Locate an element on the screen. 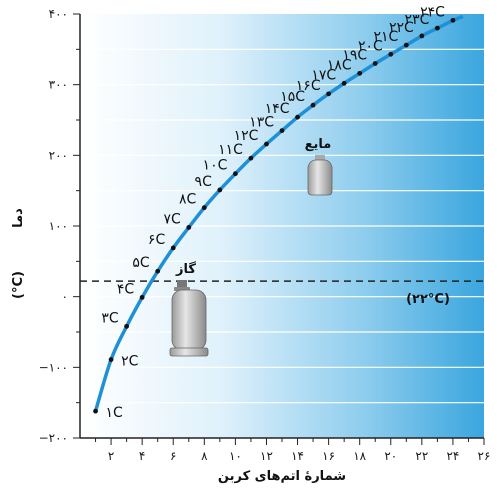 Image resolution: width=497 pixels, height=489 pixels. x-tick-label: ۲ is located at coordinates (111, 456).